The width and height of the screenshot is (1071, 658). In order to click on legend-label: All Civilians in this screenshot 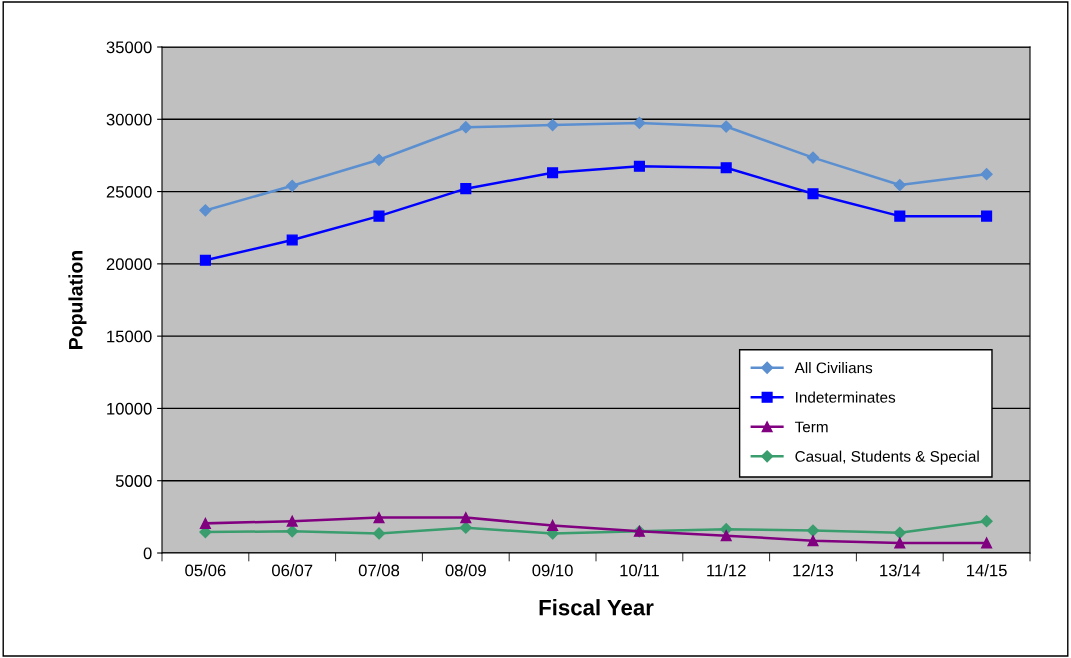, I will do `click(833, 368)`.